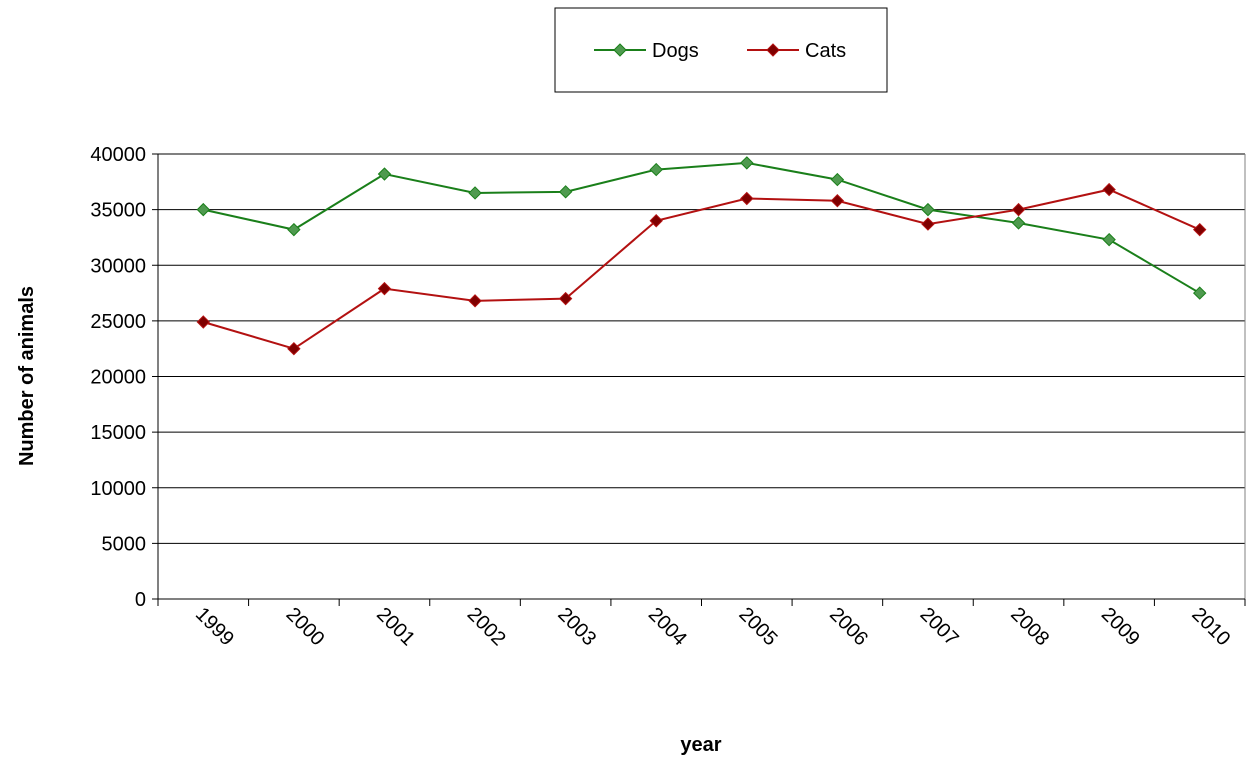 Image resolution: width=1247 pixels, height=759 pixels. What do you see at coordinates (118, 266) in the screenshot?
I see `y-tick-label-30000: 30000` at bounding box center [118, 266].